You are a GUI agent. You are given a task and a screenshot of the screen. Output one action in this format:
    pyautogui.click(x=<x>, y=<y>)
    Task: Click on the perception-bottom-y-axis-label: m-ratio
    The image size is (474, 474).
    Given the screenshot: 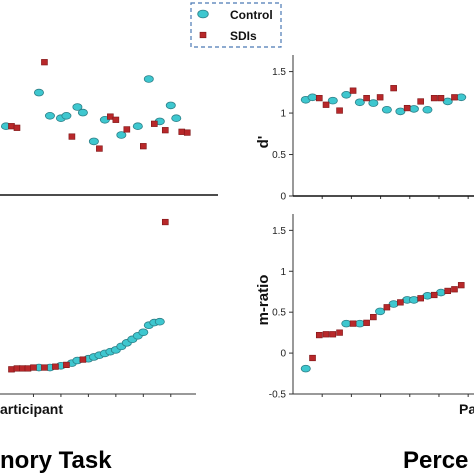 What is the action you would take?
    pyautogui.click(x=263, y=300)
    